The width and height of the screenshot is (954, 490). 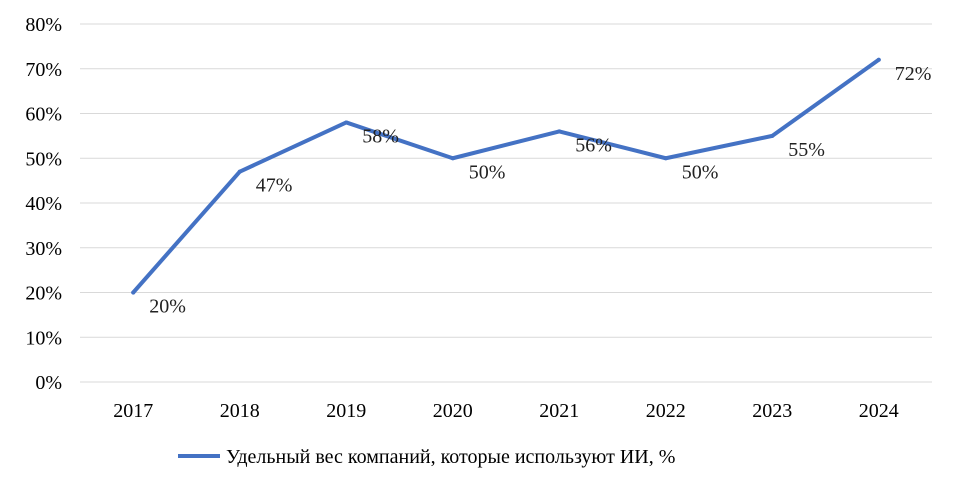 What do you see at coordinates (380, 136) in the screenshot?
I see `data-label: 58%` at bounding box center [380, 136].